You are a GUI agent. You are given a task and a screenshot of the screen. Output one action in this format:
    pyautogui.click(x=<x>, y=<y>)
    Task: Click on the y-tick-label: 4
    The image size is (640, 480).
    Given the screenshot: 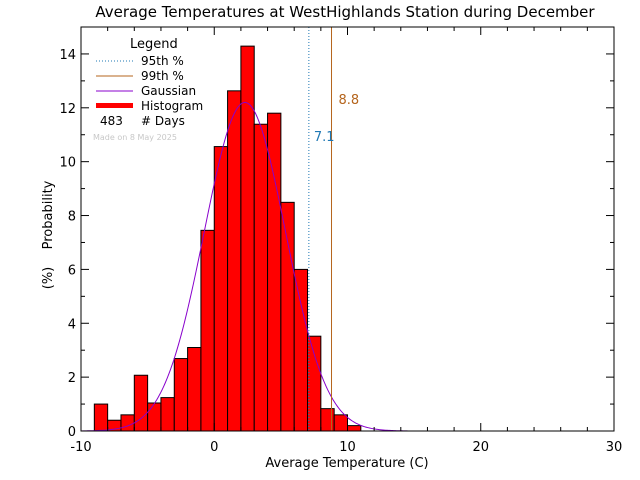 What is the action you would take?
    pyautogui.click(x=72, y=324)
    